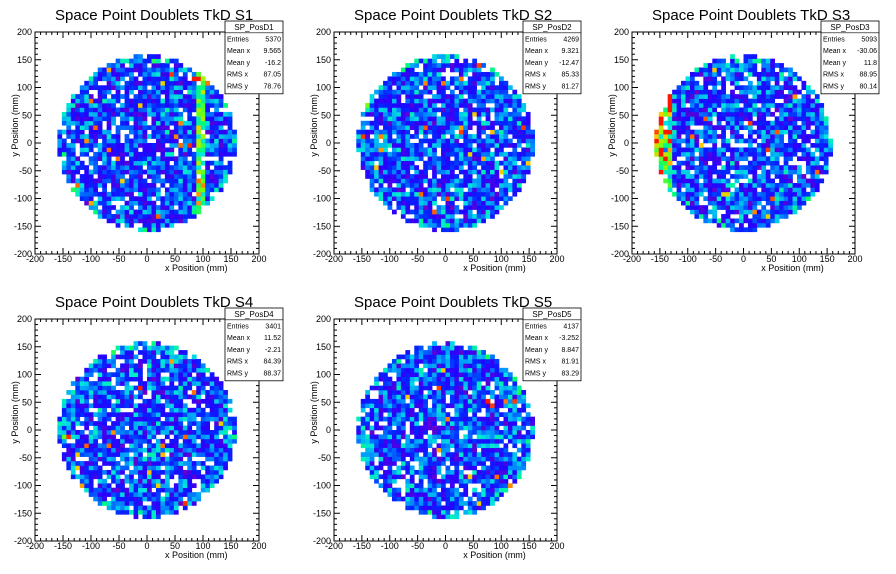  Describe the element at coordinates (868, 75) in the screenshot. I see `stats-value: 88.95` at that location.